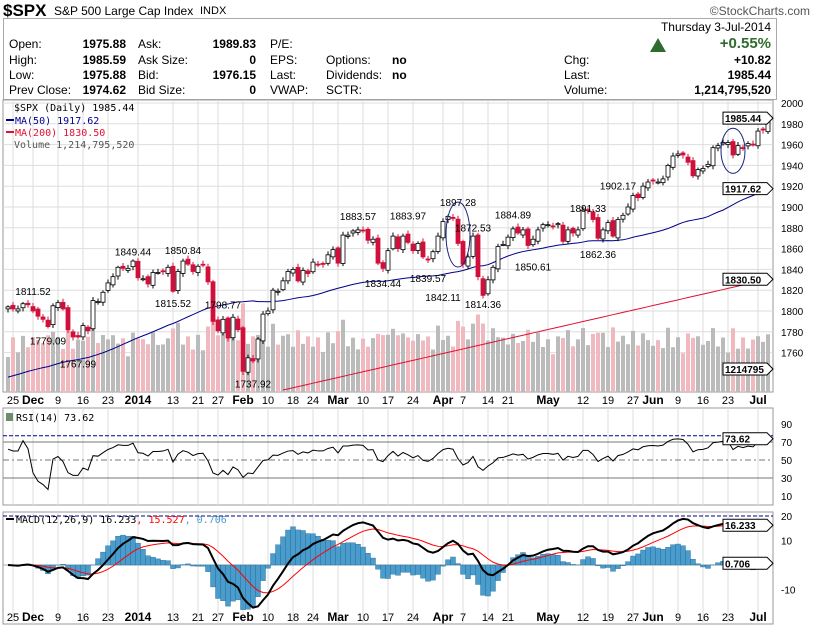 The width and height of the screenshot is (820, 627). What do you see at coordinates (338, 400) in the screenshot?
I see `date-tick-label: Mar` at bounding box center [338, 400].